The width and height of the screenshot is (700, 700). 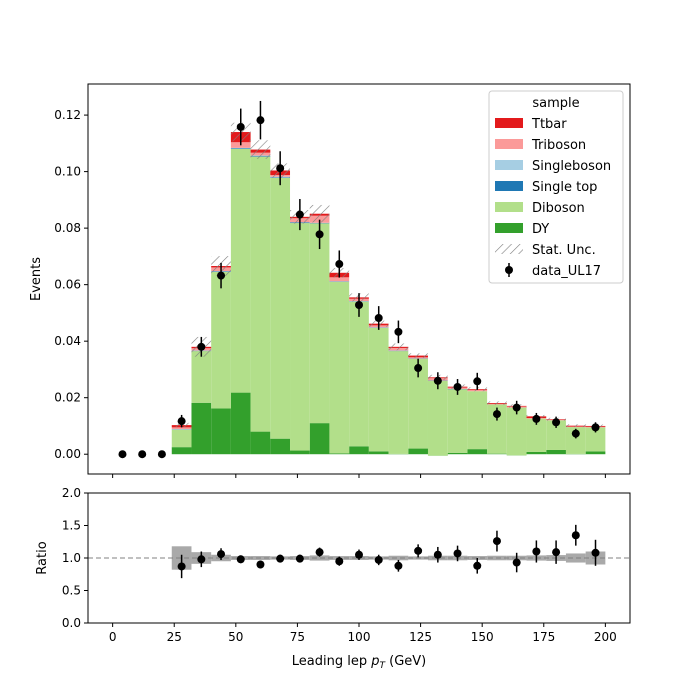 What do you see at coordinates (71, 623) in the screenshot?
I see `ratio-y-tick-label-0: 0.0` at bounding box center [71, 623].